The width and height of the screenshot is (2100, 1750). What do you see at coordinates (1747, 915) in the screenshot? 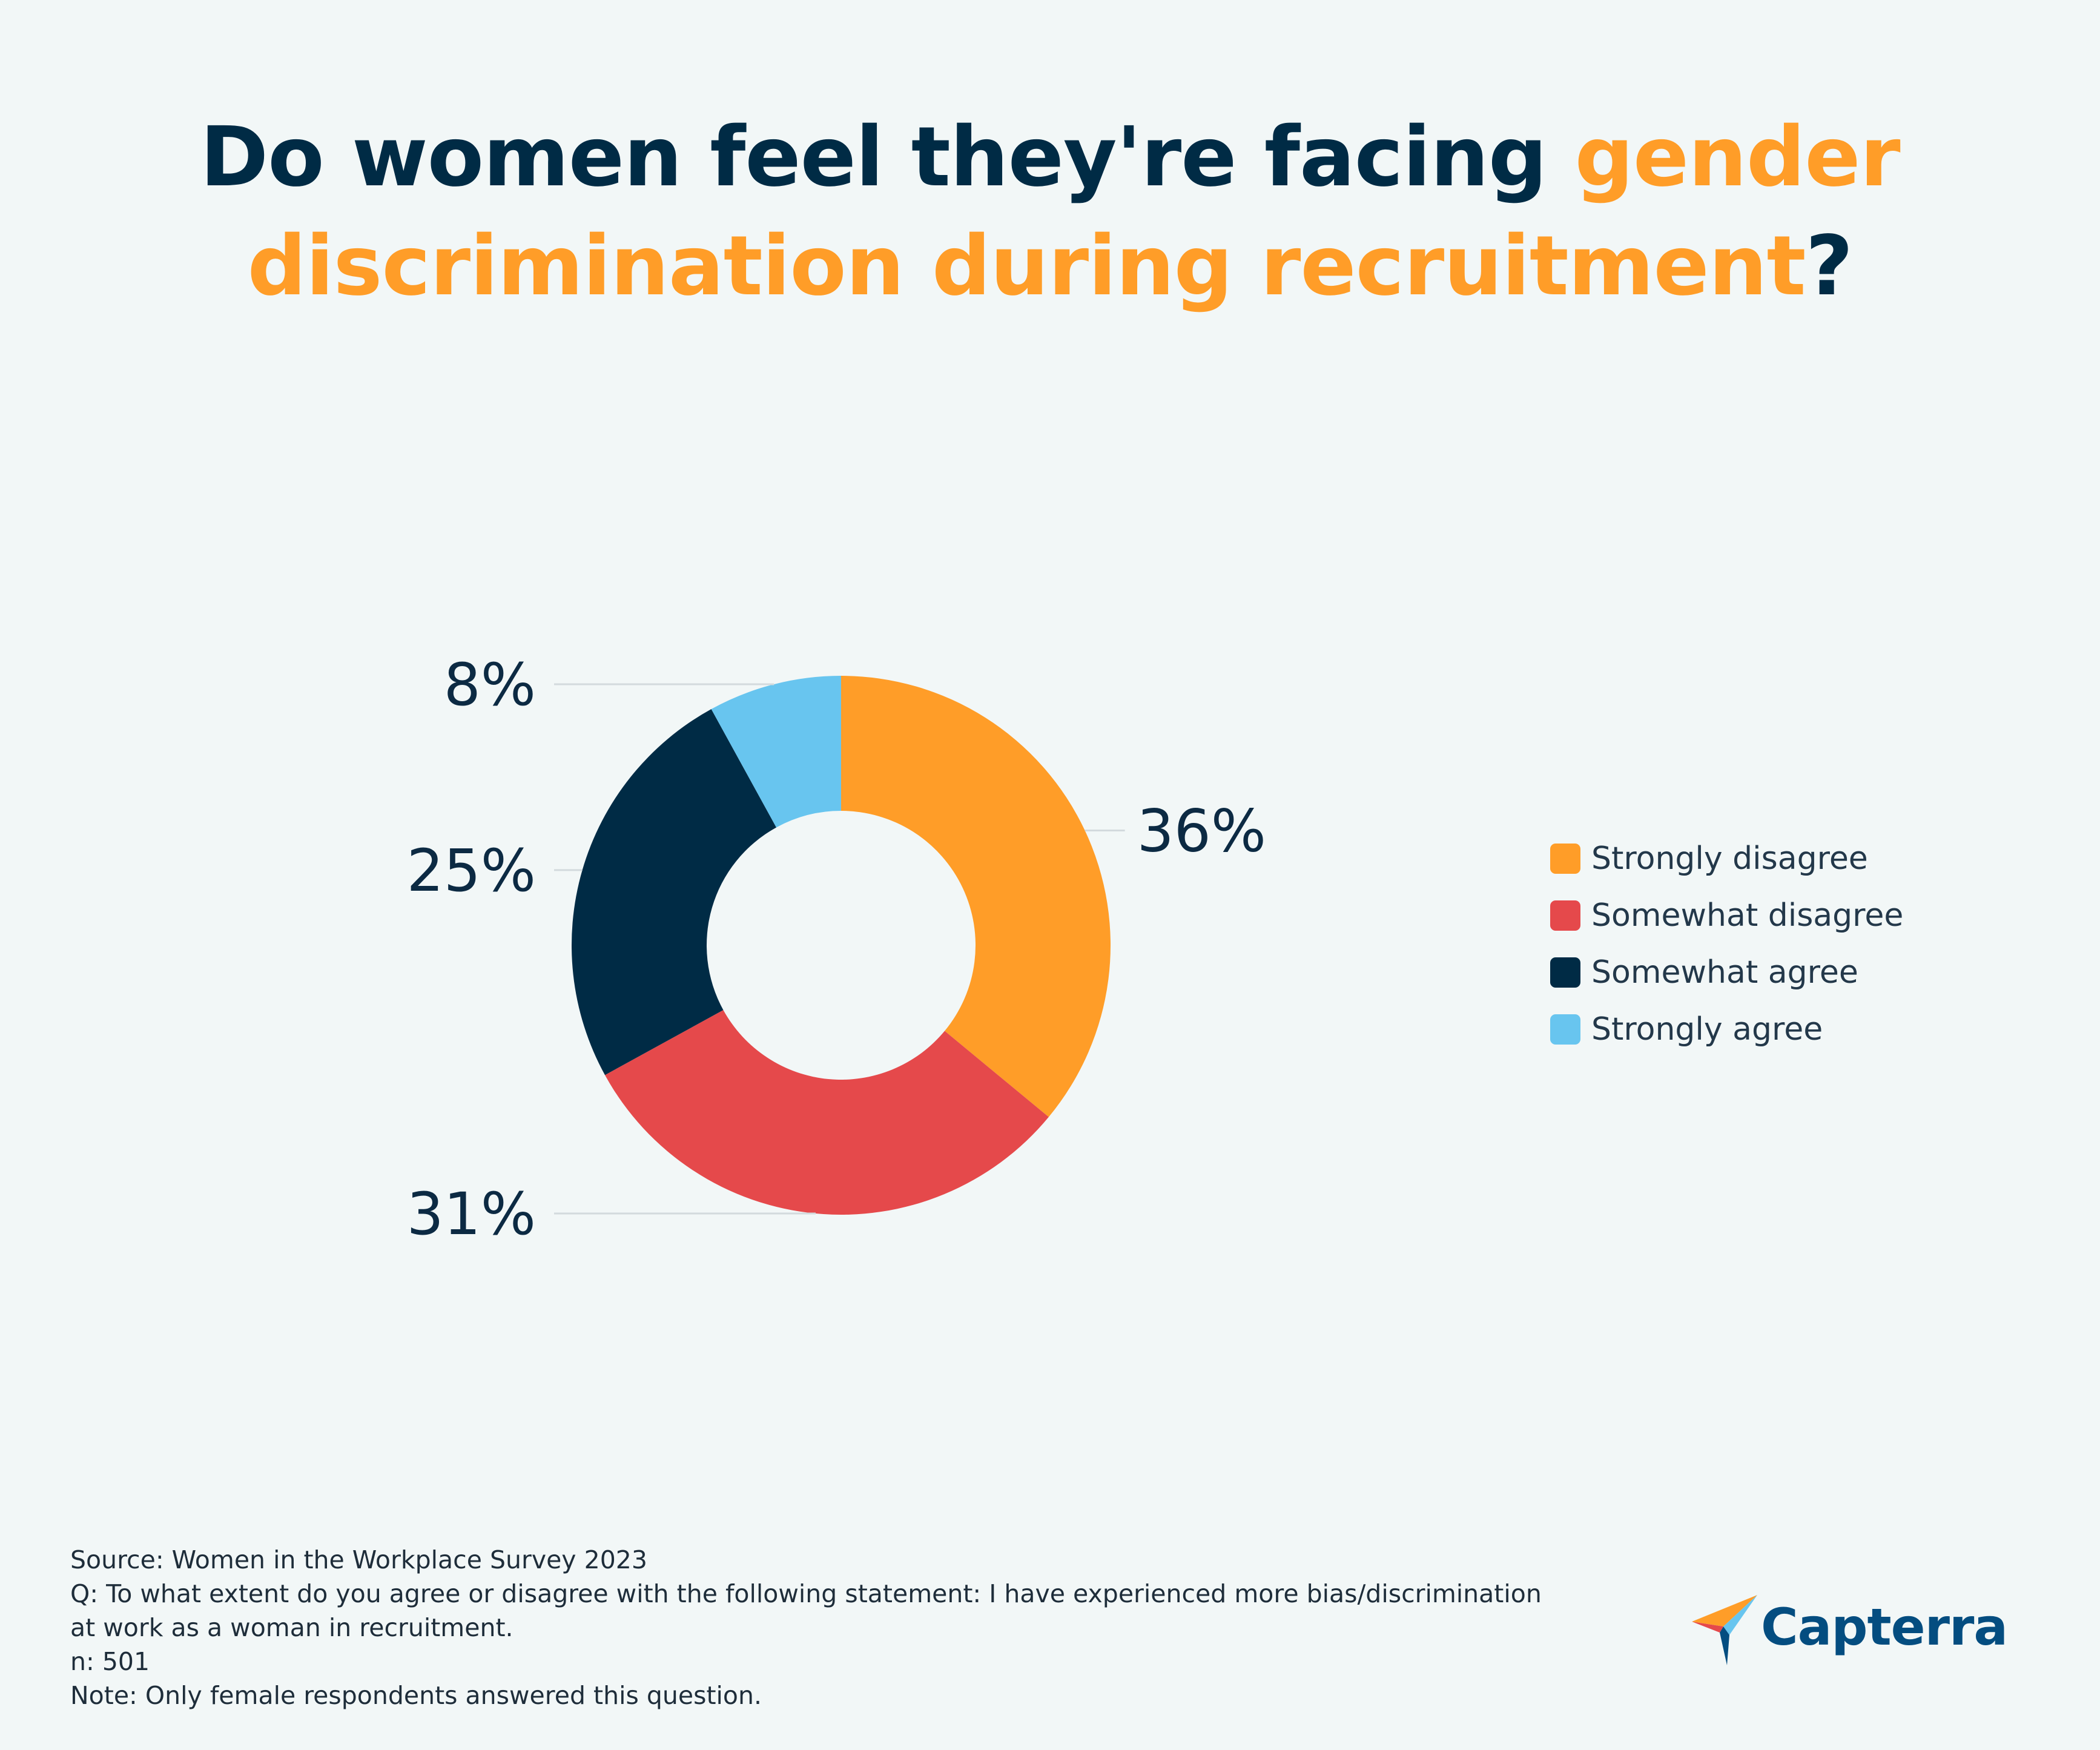
I see `legend-label: Somewhat disagree` at bounding box center [1747, 915].